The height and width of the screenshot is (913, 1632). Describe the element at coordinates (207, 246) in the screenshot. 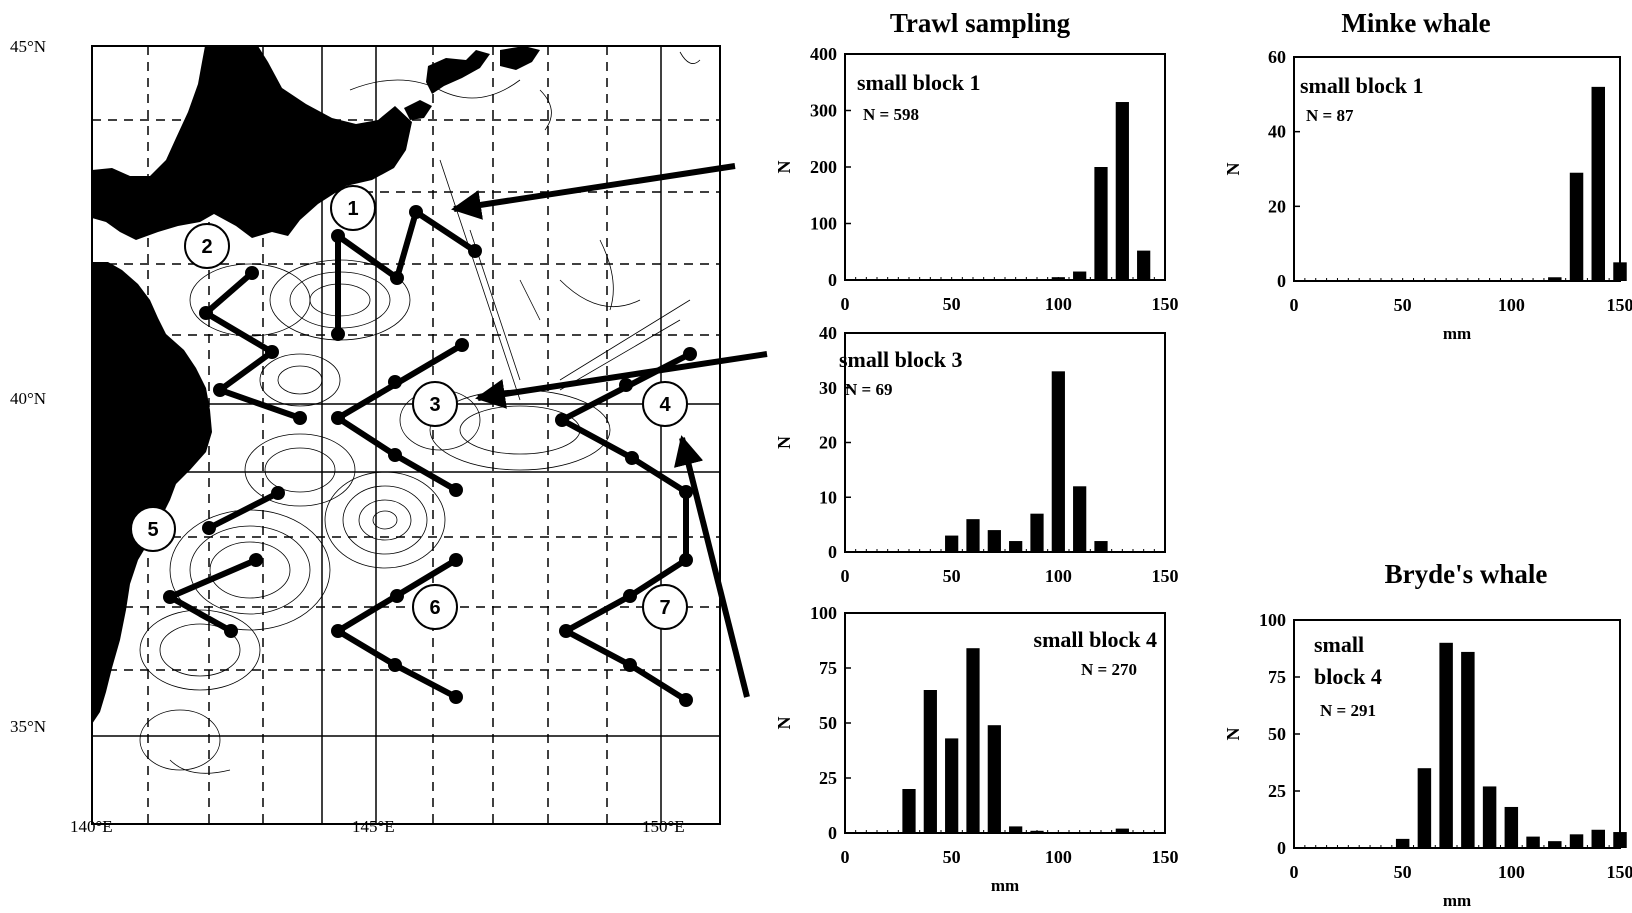

I see `block-marker-2: 2` at that location.